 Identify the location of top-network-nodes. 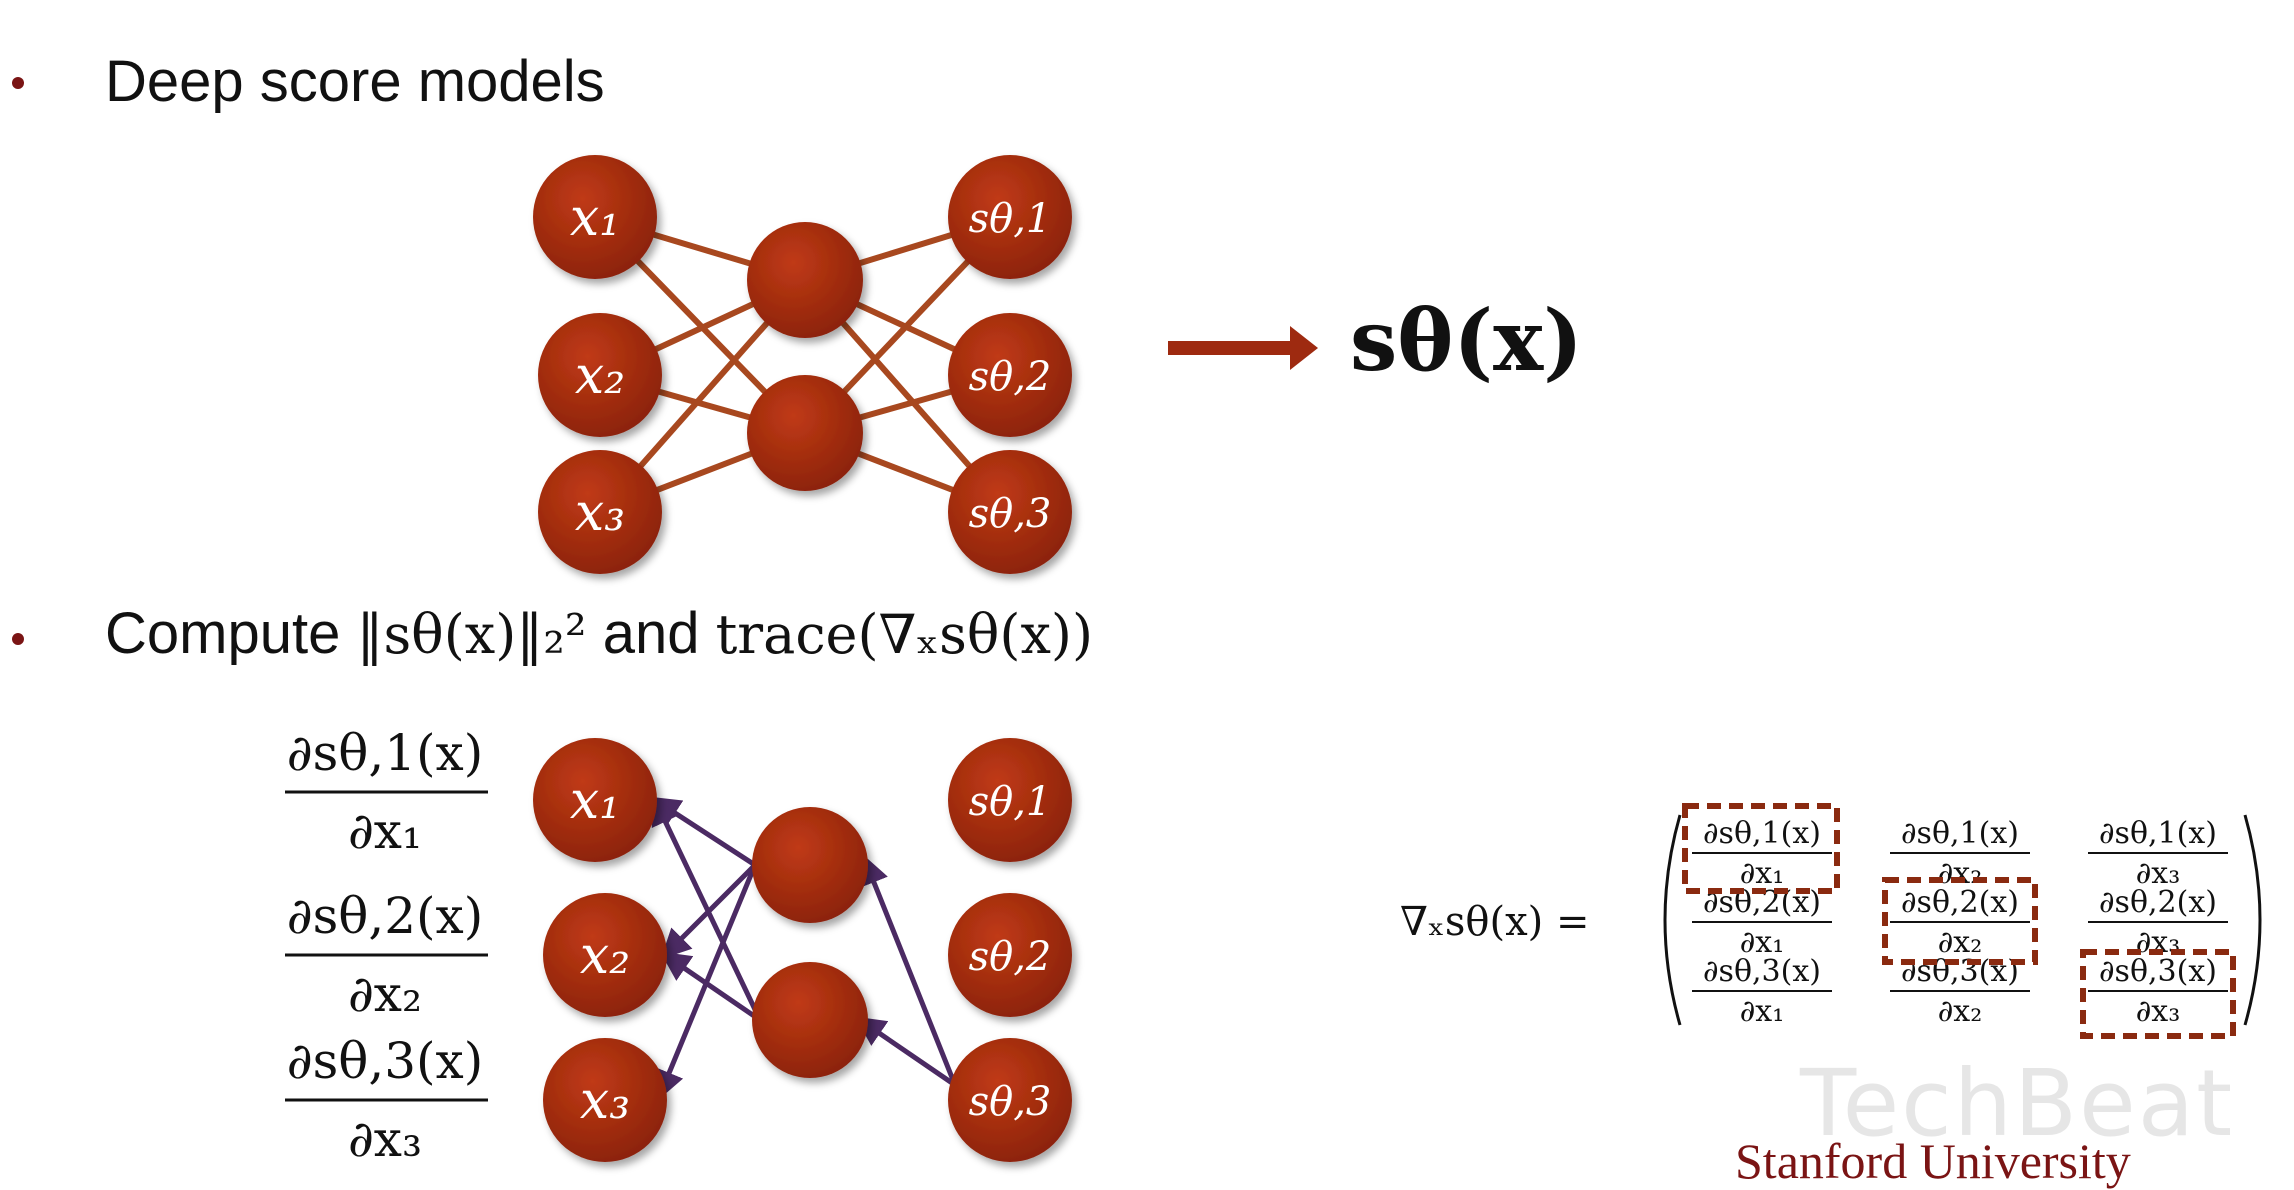
(802, 364).